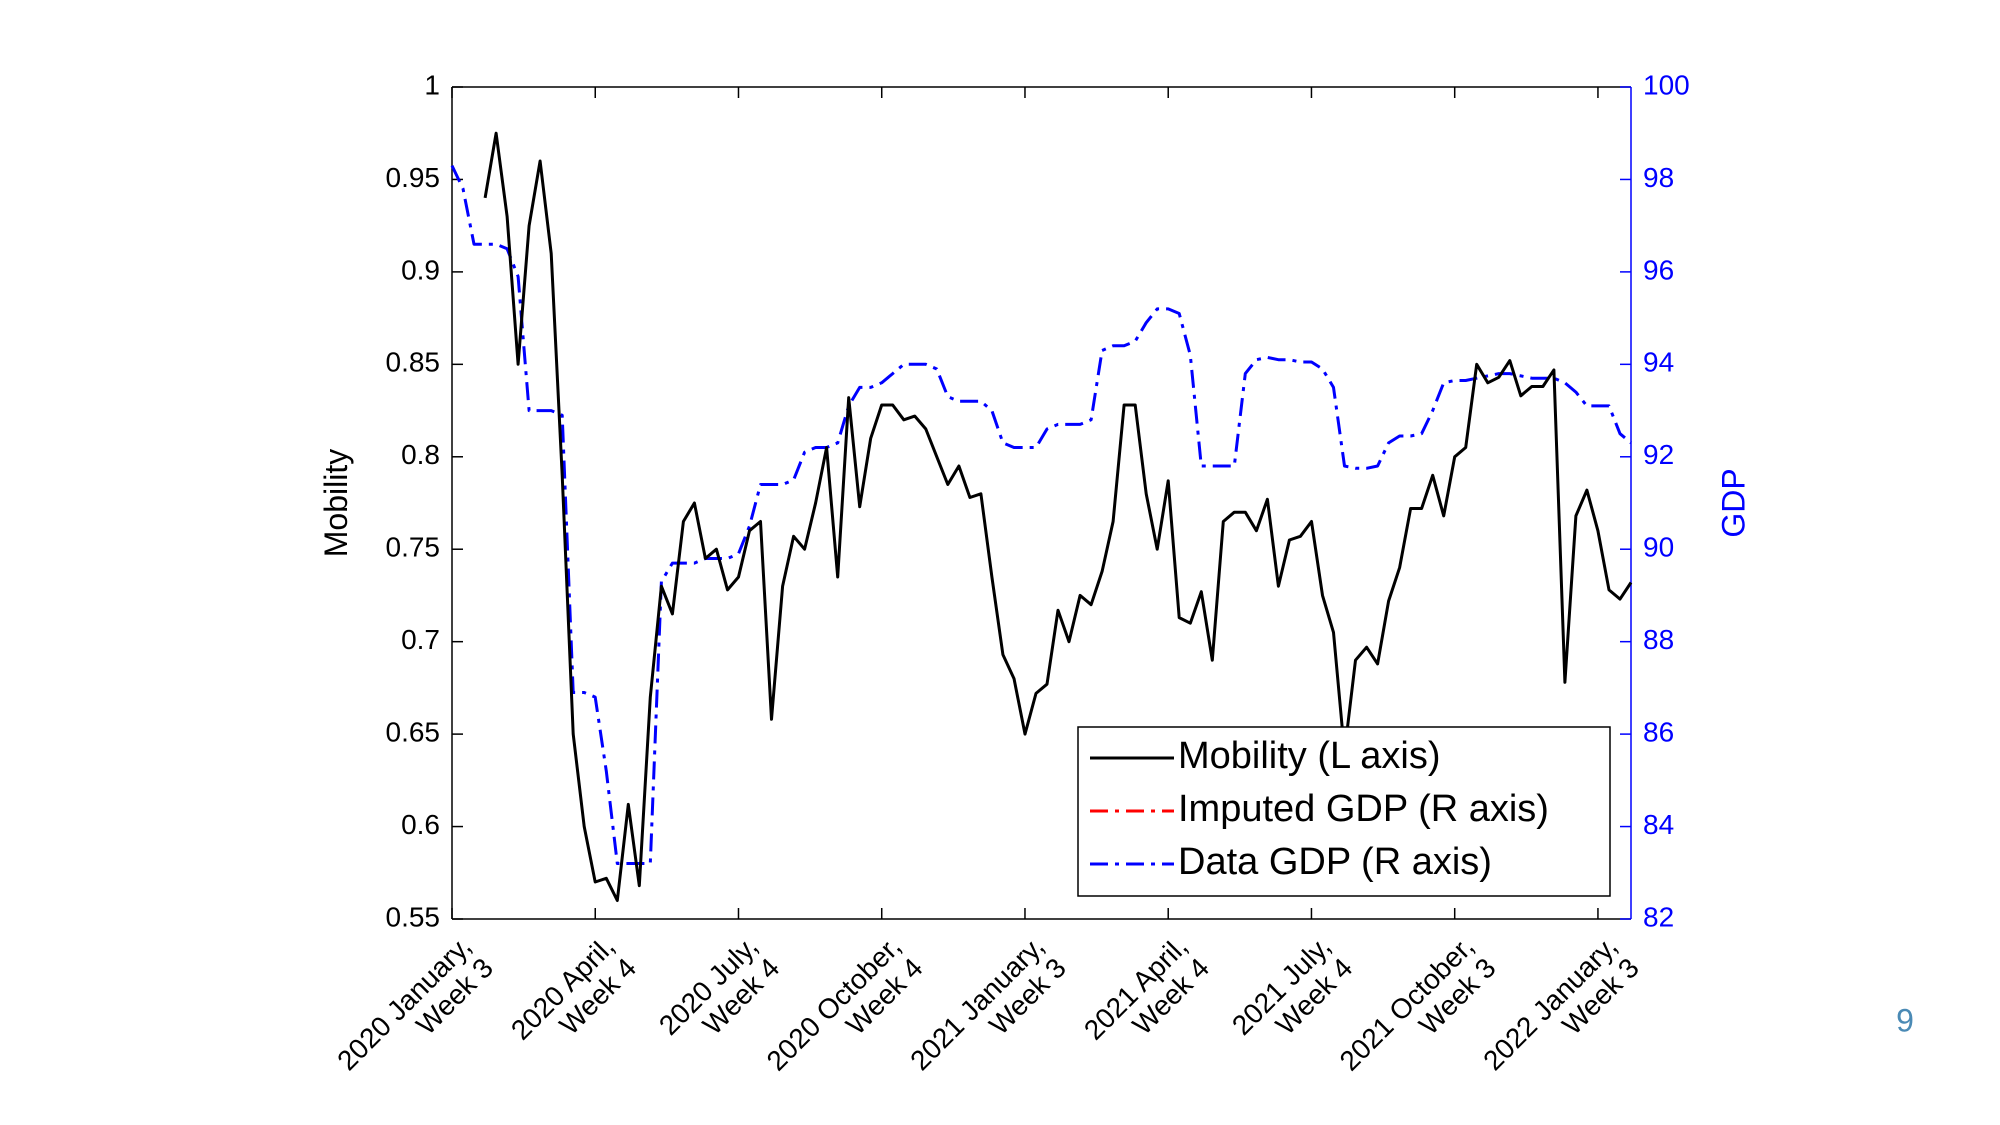 The image size is (2000, 1125). I want to click on y-tick-label: 0.6, so click(420, 824).